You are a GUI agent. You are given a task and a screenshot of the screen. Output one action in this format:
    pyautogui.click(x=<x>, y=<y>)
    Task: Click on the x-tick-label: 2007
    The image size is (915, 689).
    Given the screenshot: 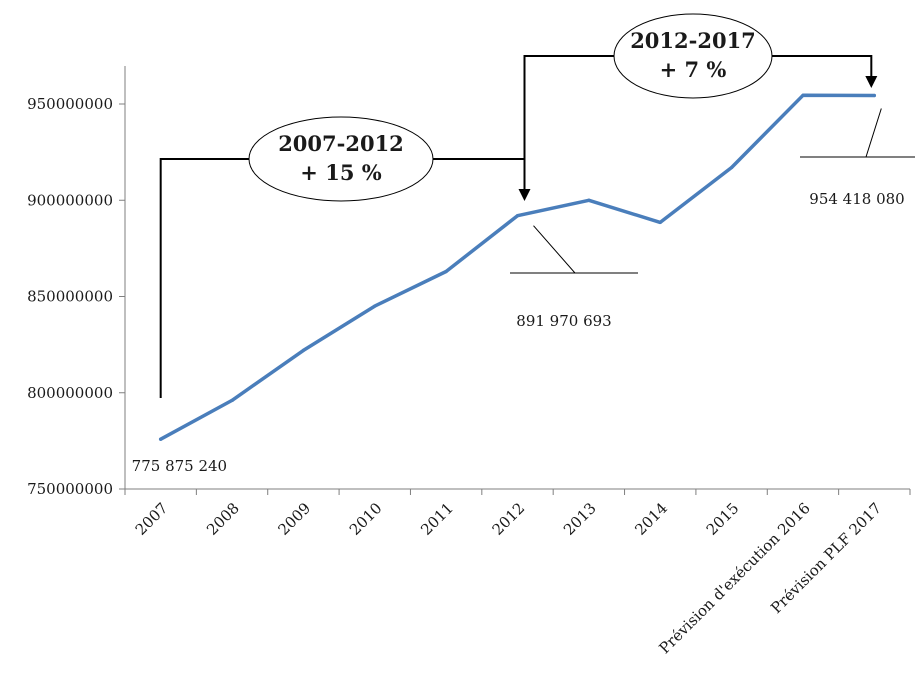 What is the action you would take?
    pyautogui.click(x=152, y=519)
    